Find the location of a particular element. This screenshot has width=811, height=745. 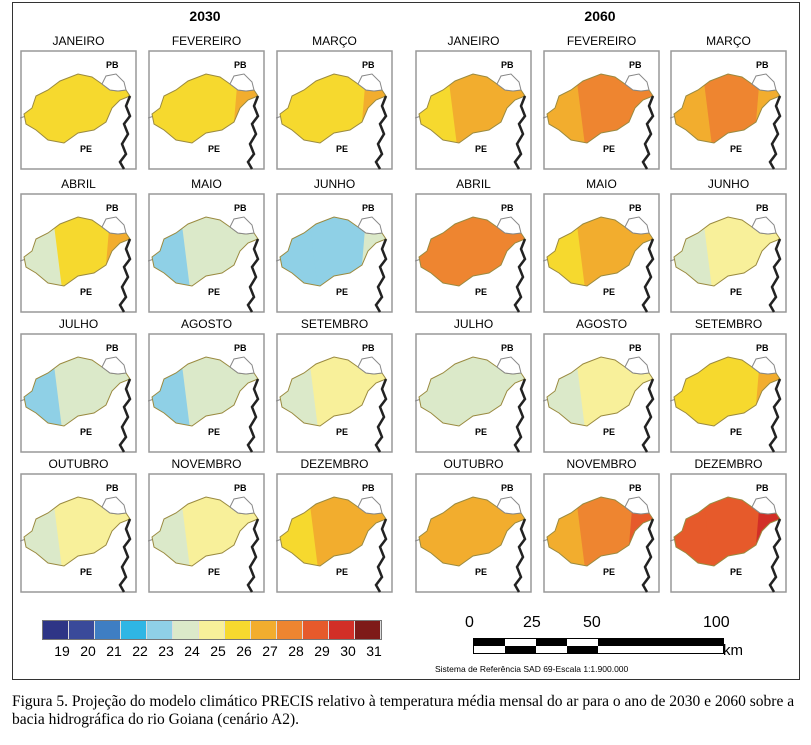

map-2030-9: SETEMBRO PB PE is located at coordinates (334, 385).